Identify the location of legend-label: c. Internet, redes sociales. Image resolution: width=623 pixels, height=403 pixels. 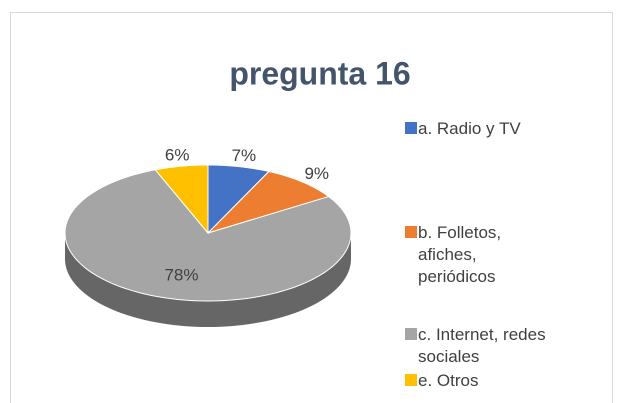
(482, 345).